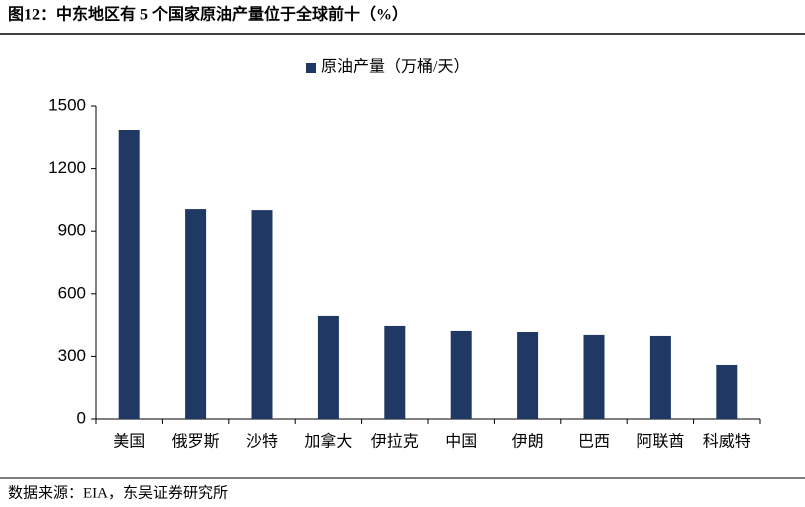 The image size is (805, 507). Describe the element at coordinates (461, 442) in the screenshot. I see `x-tick-label: 中国` at that location.